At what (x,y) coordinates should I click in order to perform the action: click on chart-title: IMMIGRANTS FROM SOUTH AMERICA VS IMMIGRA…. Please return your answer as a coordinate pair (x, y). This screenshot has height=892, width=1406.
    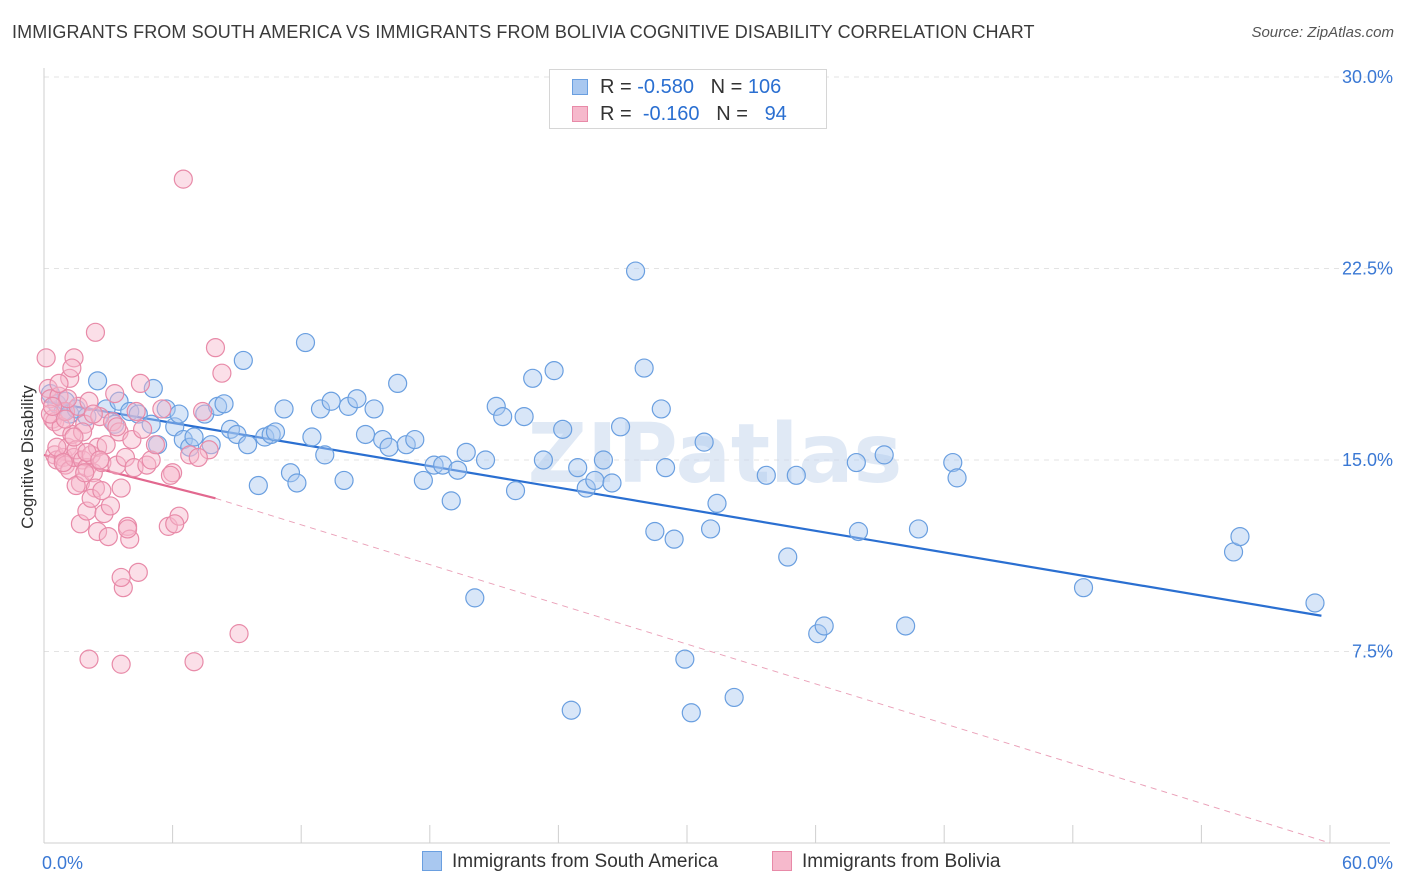
    Looking at the image, I should click on (523, 32).